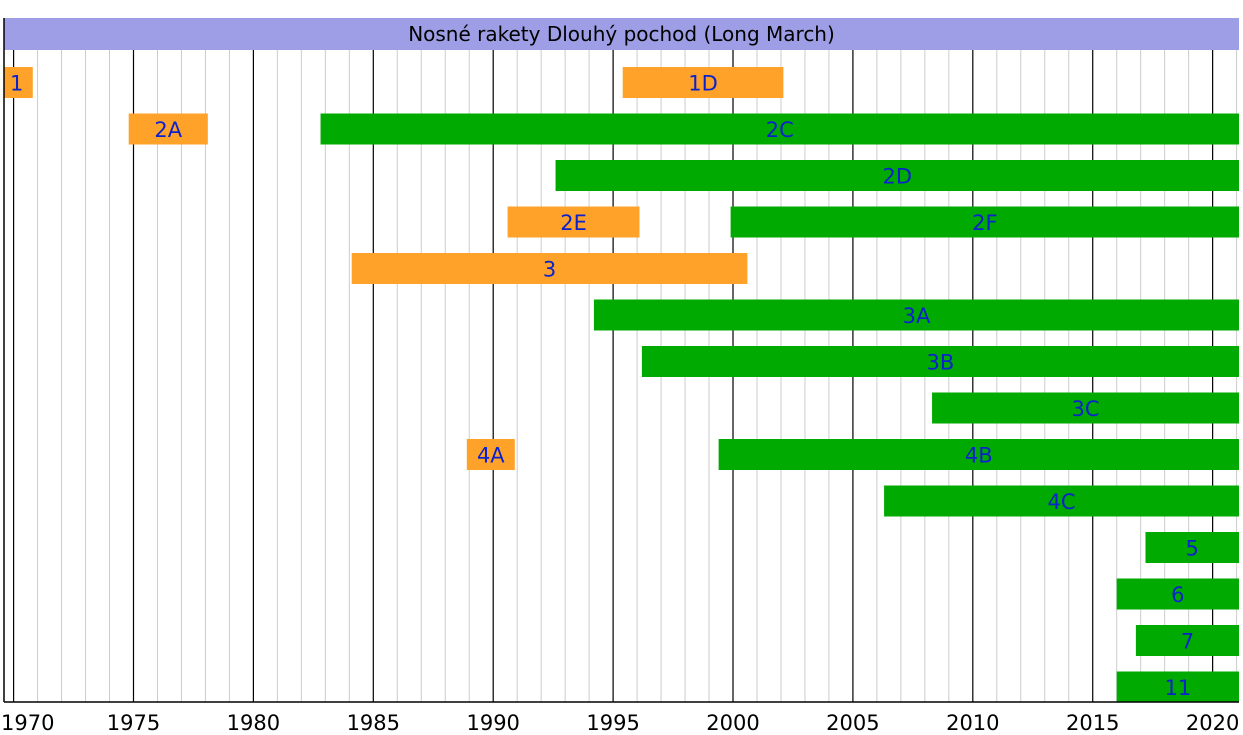 This screenshot has width=1243, height=735. I want to click on bar-2c, so click(779, 129).